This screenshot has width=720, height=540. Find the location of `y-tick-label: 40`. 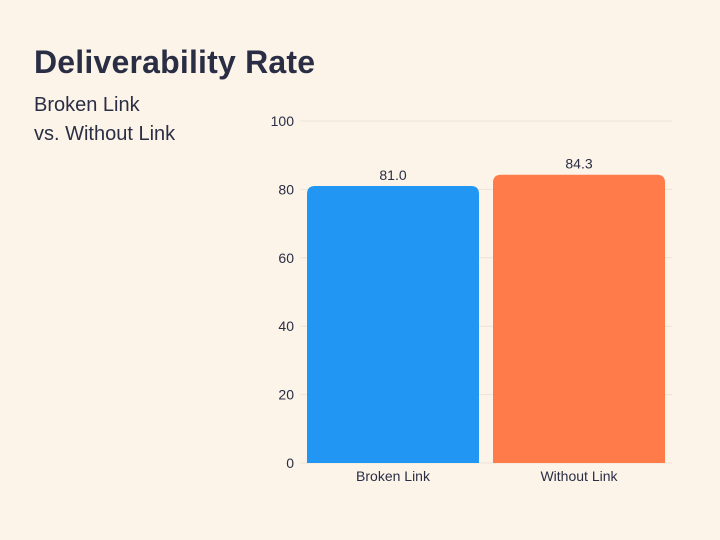

y-tick-label: 40 is located at coordinates (286, 326).